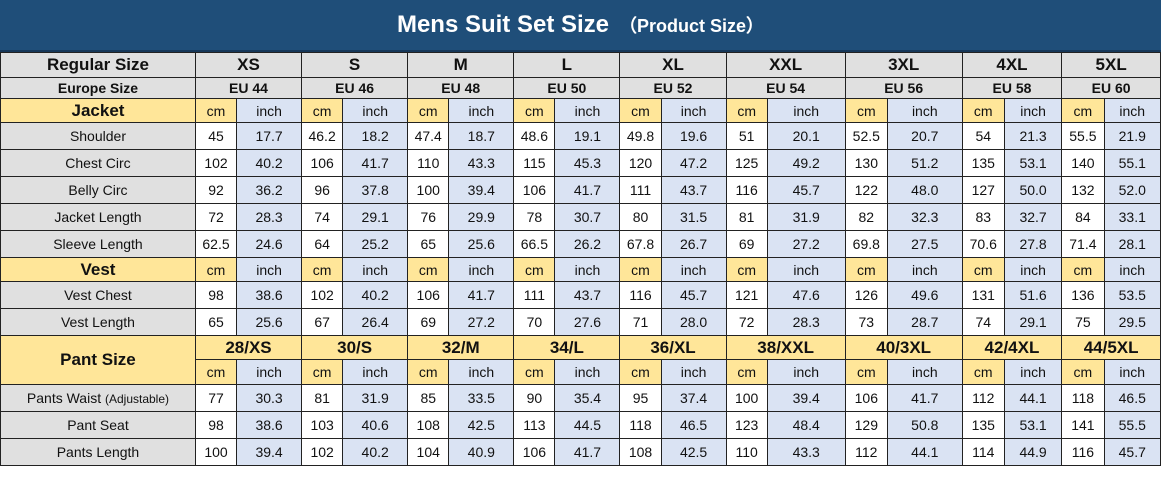 The height and width of the screenshot is (492, 1161). What do you see at coordinates (428, 136) in the screenshot?
I see `value-cm: 47.4` at bounding box center [428, 136].